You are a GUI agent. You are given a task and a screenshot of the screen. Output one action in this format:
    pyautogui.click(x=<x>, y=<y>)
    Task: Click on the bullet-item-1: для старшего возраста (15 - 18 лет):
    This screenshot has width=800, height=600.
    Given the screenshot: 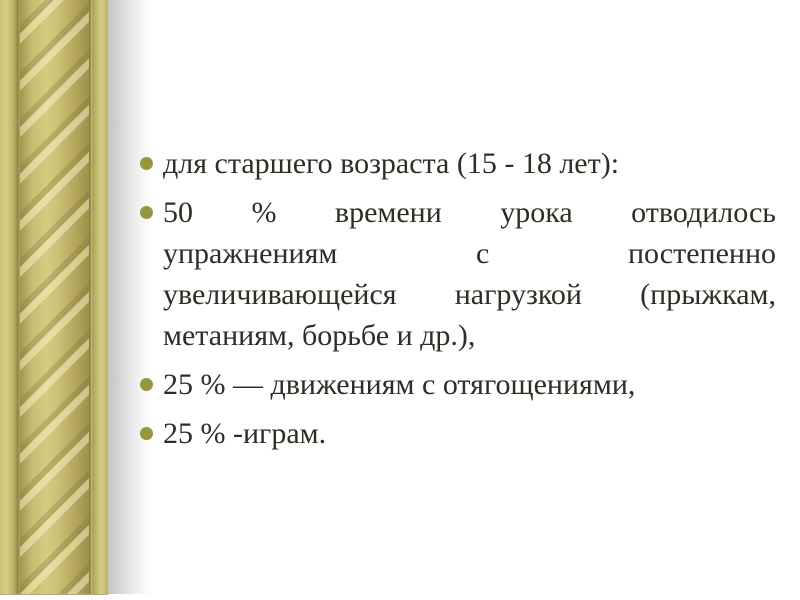 What is the action you would take?
    pyautogui.click(x=458, y=163)
    